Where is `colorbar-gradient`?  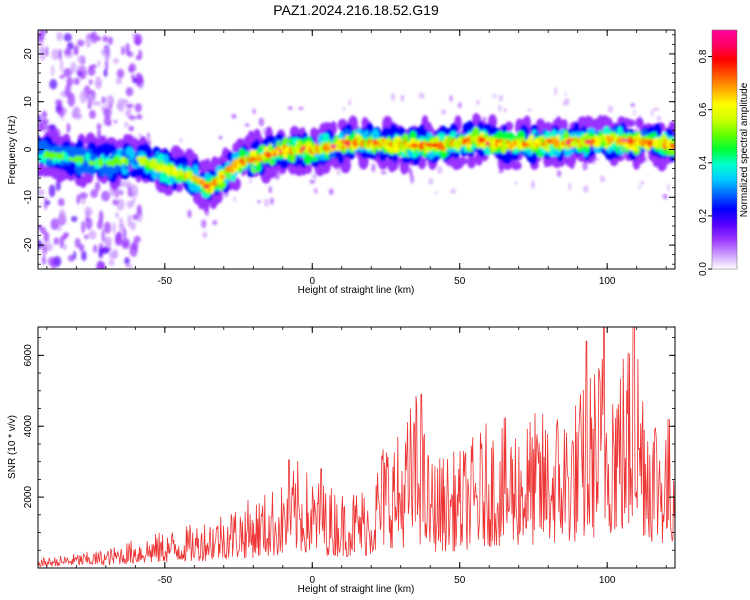 colorbar-gradient is located at coordinates (724, 149).